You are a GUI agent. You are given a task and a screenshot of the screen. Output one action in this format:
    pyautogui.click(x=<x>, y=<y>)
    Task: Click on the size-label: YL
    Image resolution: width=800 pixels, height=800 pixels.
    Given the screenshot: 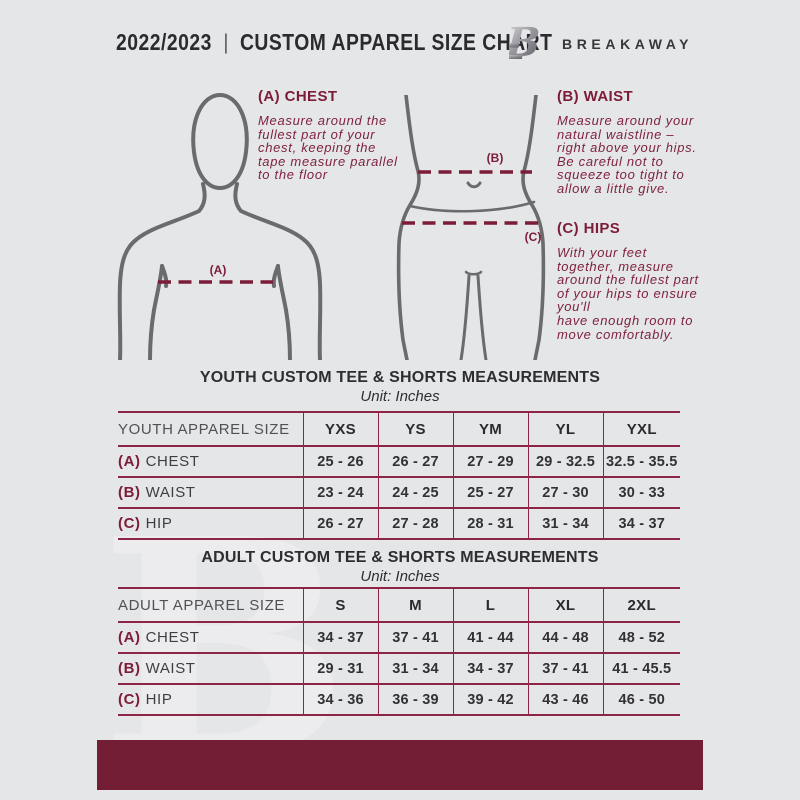 What is the action you would take?
    pyautogui.click(x=565, y=429)
    